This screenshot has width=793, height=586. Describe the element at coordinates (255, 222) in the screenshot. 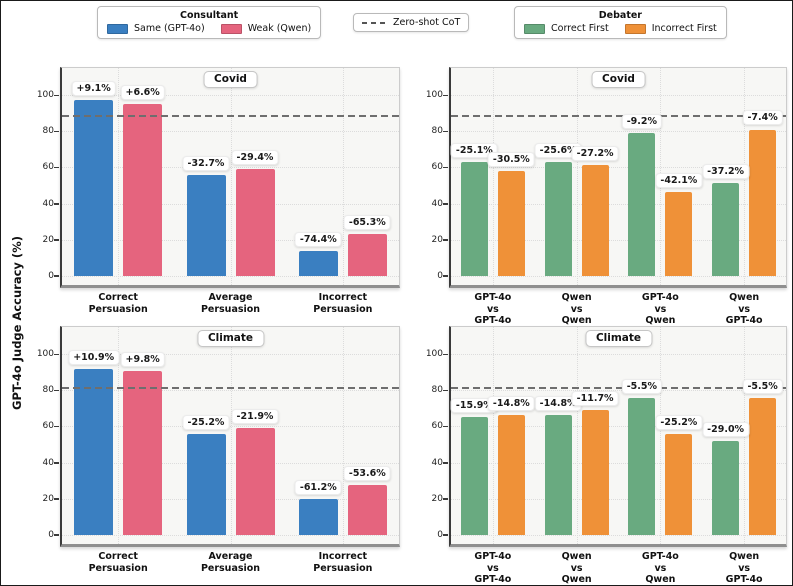

I see `bar-top-left-g1-s1` at that location.